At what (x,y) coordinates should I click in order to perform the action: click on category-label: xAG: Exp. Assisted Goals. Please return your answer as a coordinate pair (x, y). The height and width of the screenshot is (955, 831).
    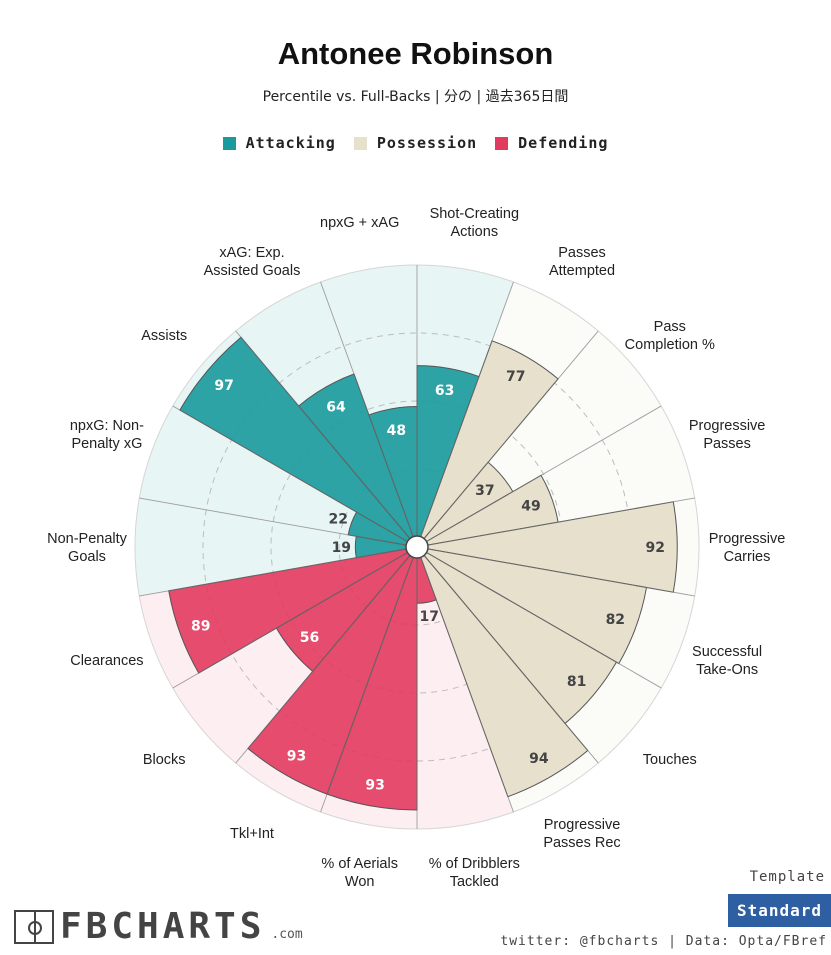
    Looking at the image, I should click on (252, 262).